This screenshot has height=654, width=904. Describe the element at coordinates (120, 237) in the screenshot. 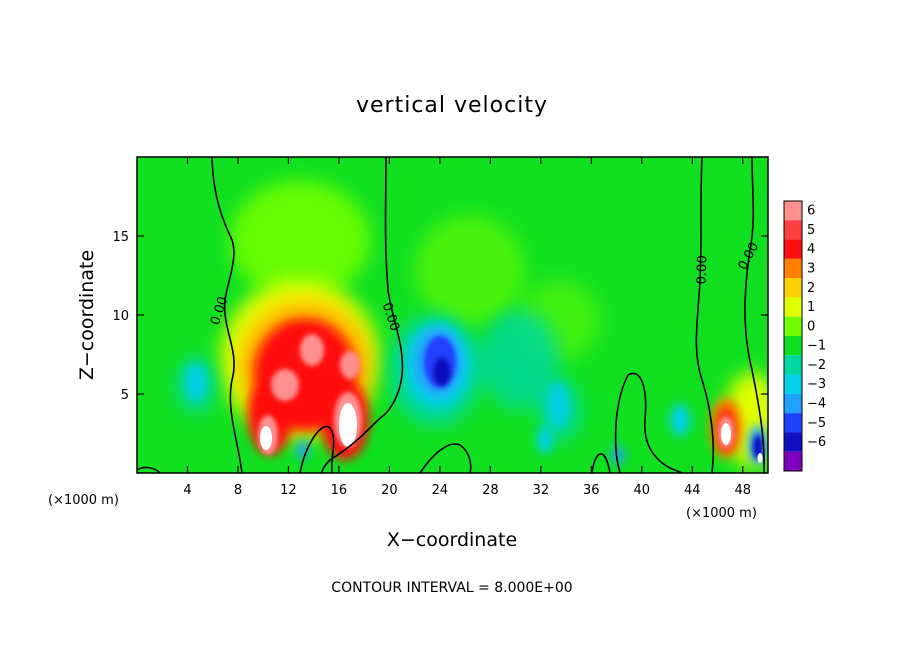

I see `y-tick-label: 15` at that location.